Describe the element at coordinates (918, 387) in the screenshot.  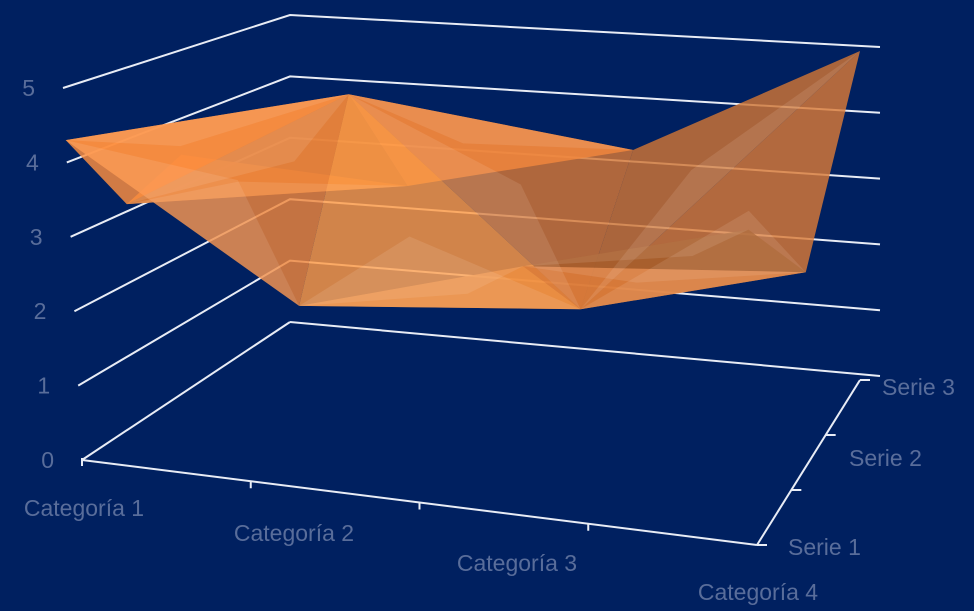
I see `series-label-3: Serie 3` at that location.